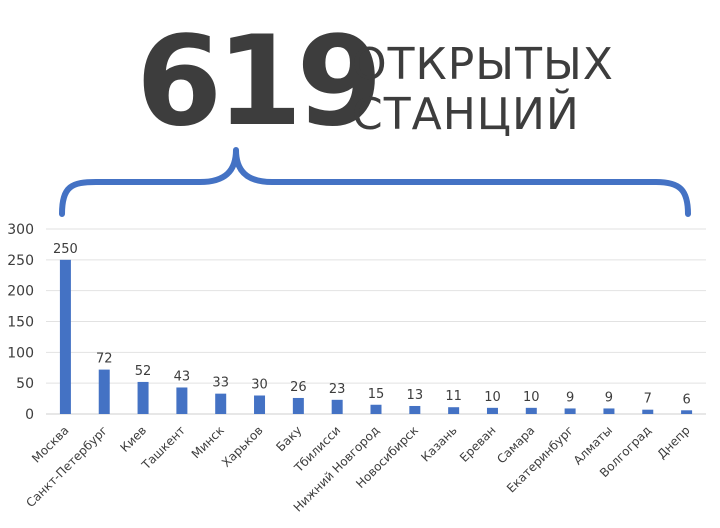 This screenshot has width=720, height=528. What do you see at coordinates (208, 442) in the screenshot?
I see `x-tick-label: Минск` at bounding box center [208, 442].